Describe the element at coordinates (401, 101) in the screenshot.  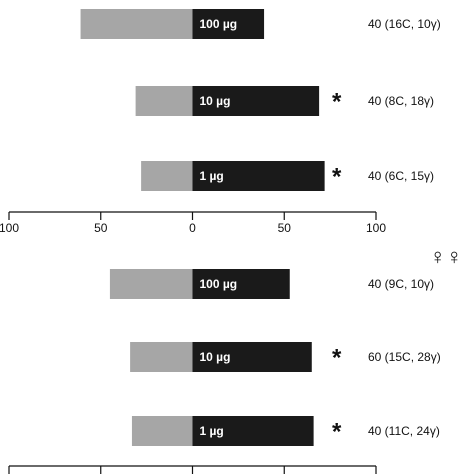
I see `row-label: 40 (8C, 18γ)` at that location.